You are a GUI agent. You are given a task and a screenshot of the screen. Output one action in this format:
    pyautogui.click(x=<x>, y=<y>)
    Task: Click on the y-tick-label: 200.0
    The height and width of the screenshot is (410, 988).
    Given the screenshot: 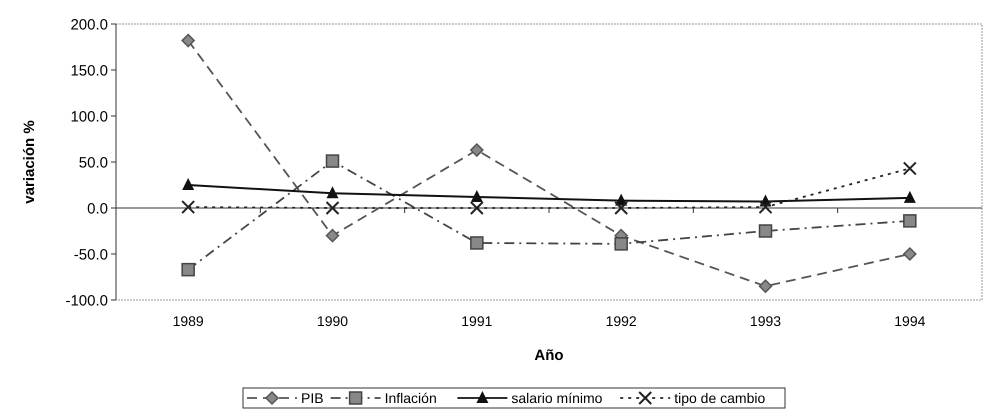 What is the action you would take?
    pyautogui.click(x=89, y=25)
    